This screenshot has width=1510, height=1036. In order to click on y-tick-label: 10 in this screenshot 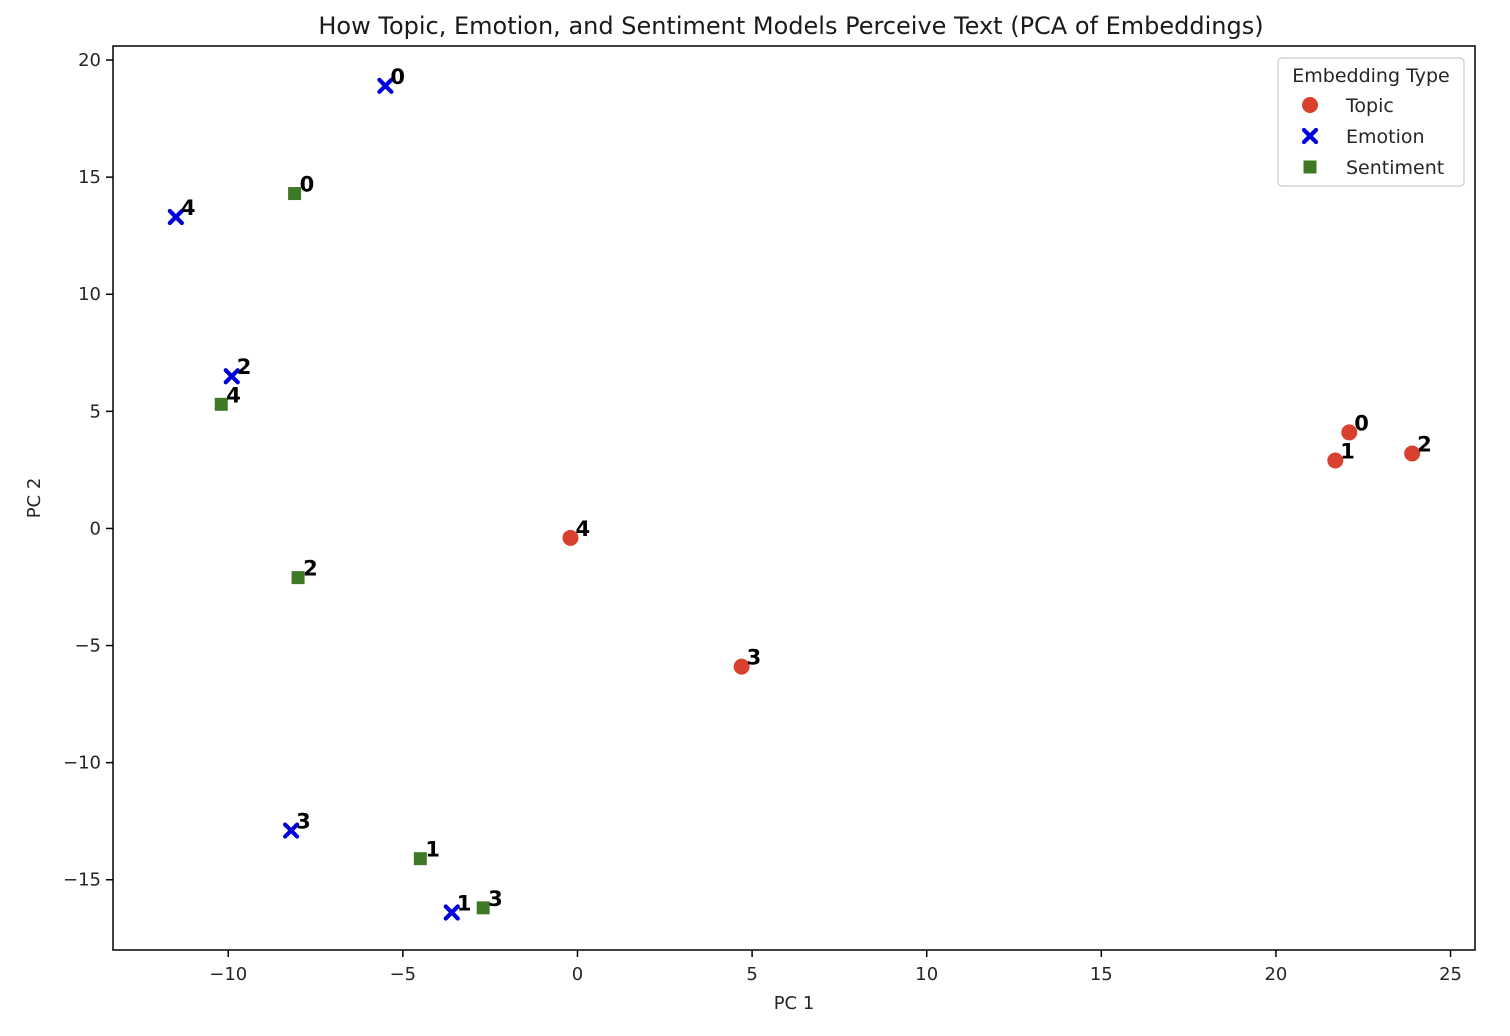, I will do `click(89, 294)`.